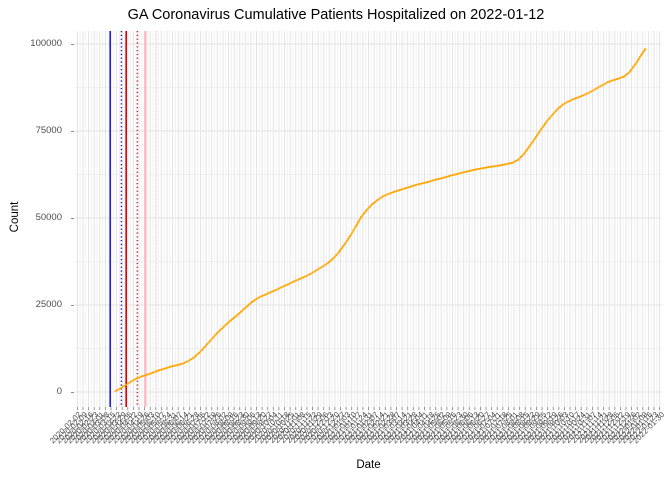 Image resolution: width=672 pixels, height=480 pixels. Describe the element at coordinates (368, 465) in the screenshot. I see `x-axis-label: Date` at that location.